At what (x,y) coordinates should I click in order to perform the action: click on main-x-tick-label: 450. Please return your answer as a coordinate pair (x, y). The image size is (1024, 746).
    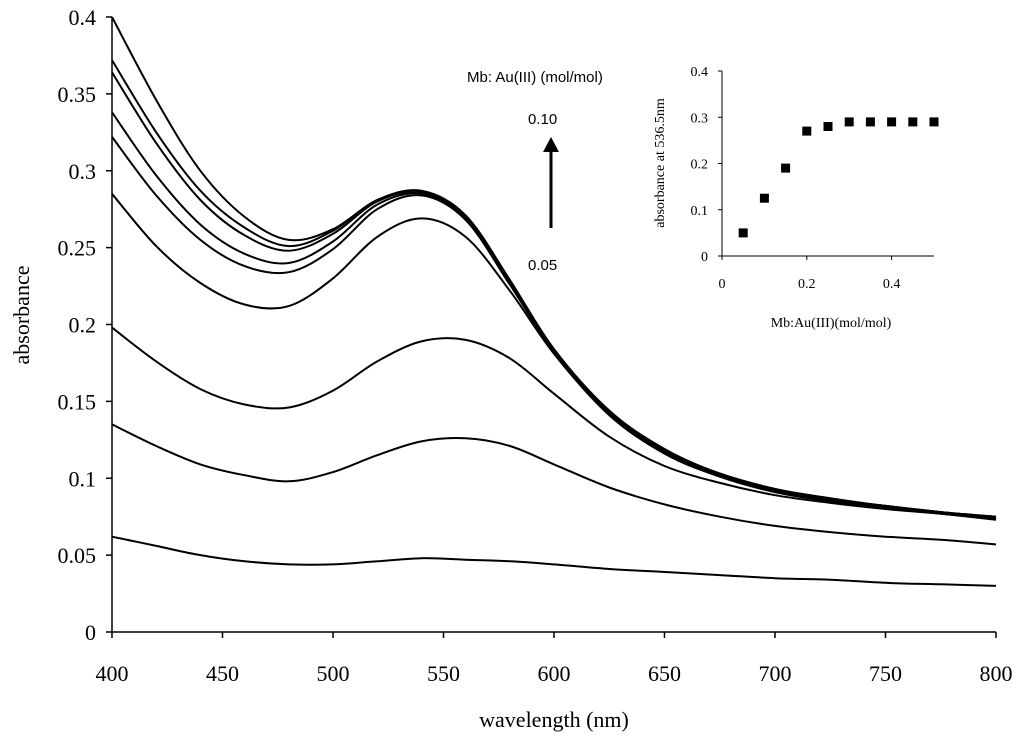
    Looking at the image, I should click on (222, 673).